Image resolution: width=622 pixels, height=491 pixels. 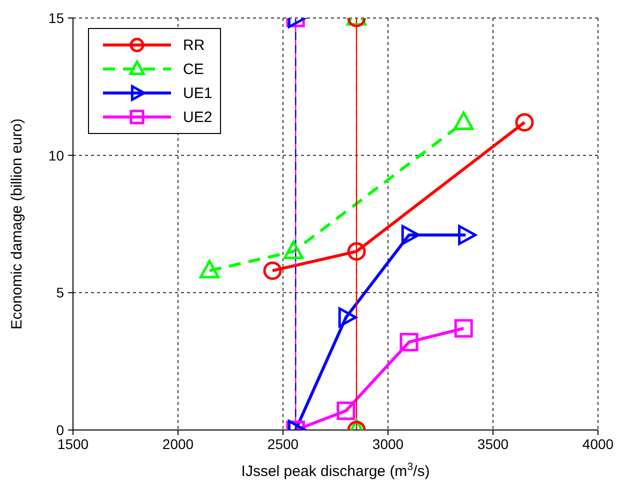 What do you see at coordinates (493, 444) in the screenshot?
I see `x-tick-label: 3500` at bounding box center [493, 444].